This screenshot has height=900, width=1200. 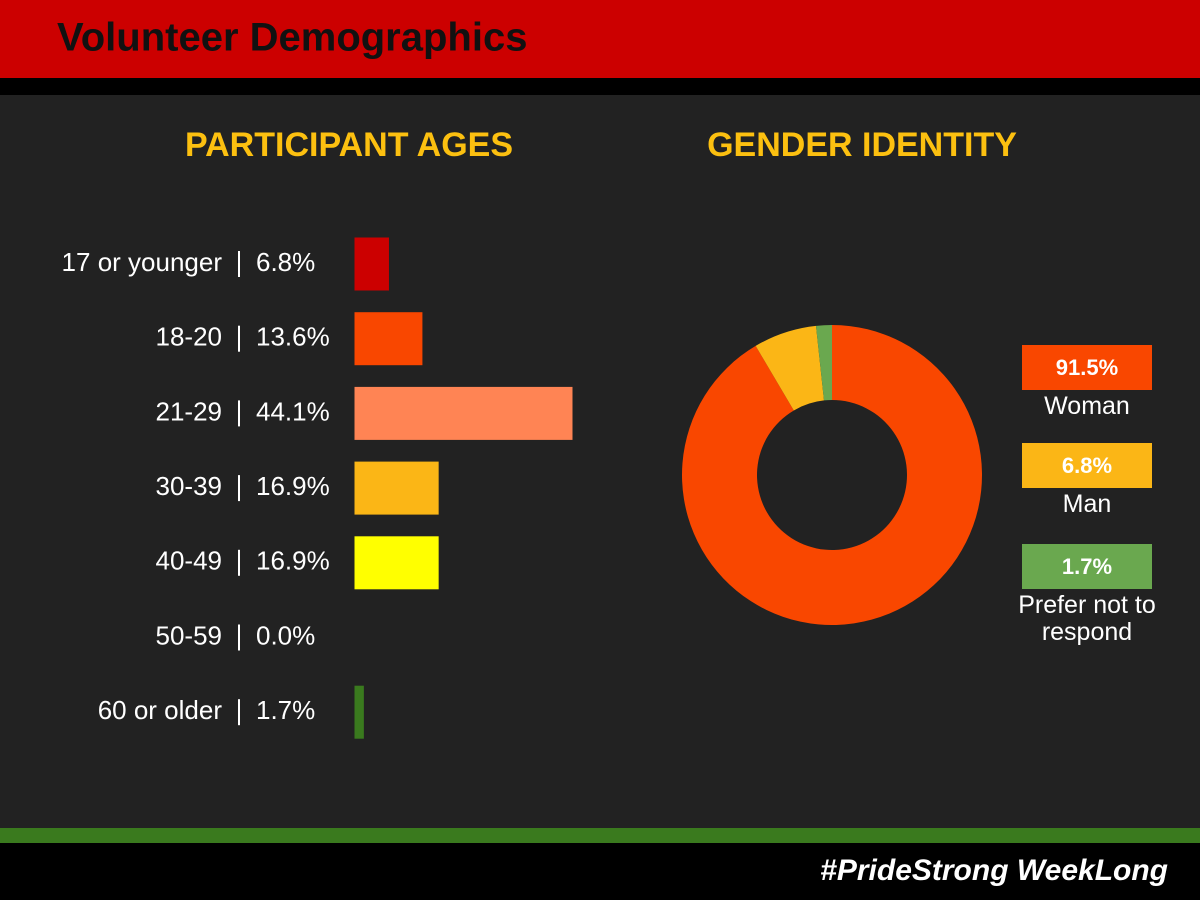 I want to click on category-label: 18-20, so click(x=189, y=337).